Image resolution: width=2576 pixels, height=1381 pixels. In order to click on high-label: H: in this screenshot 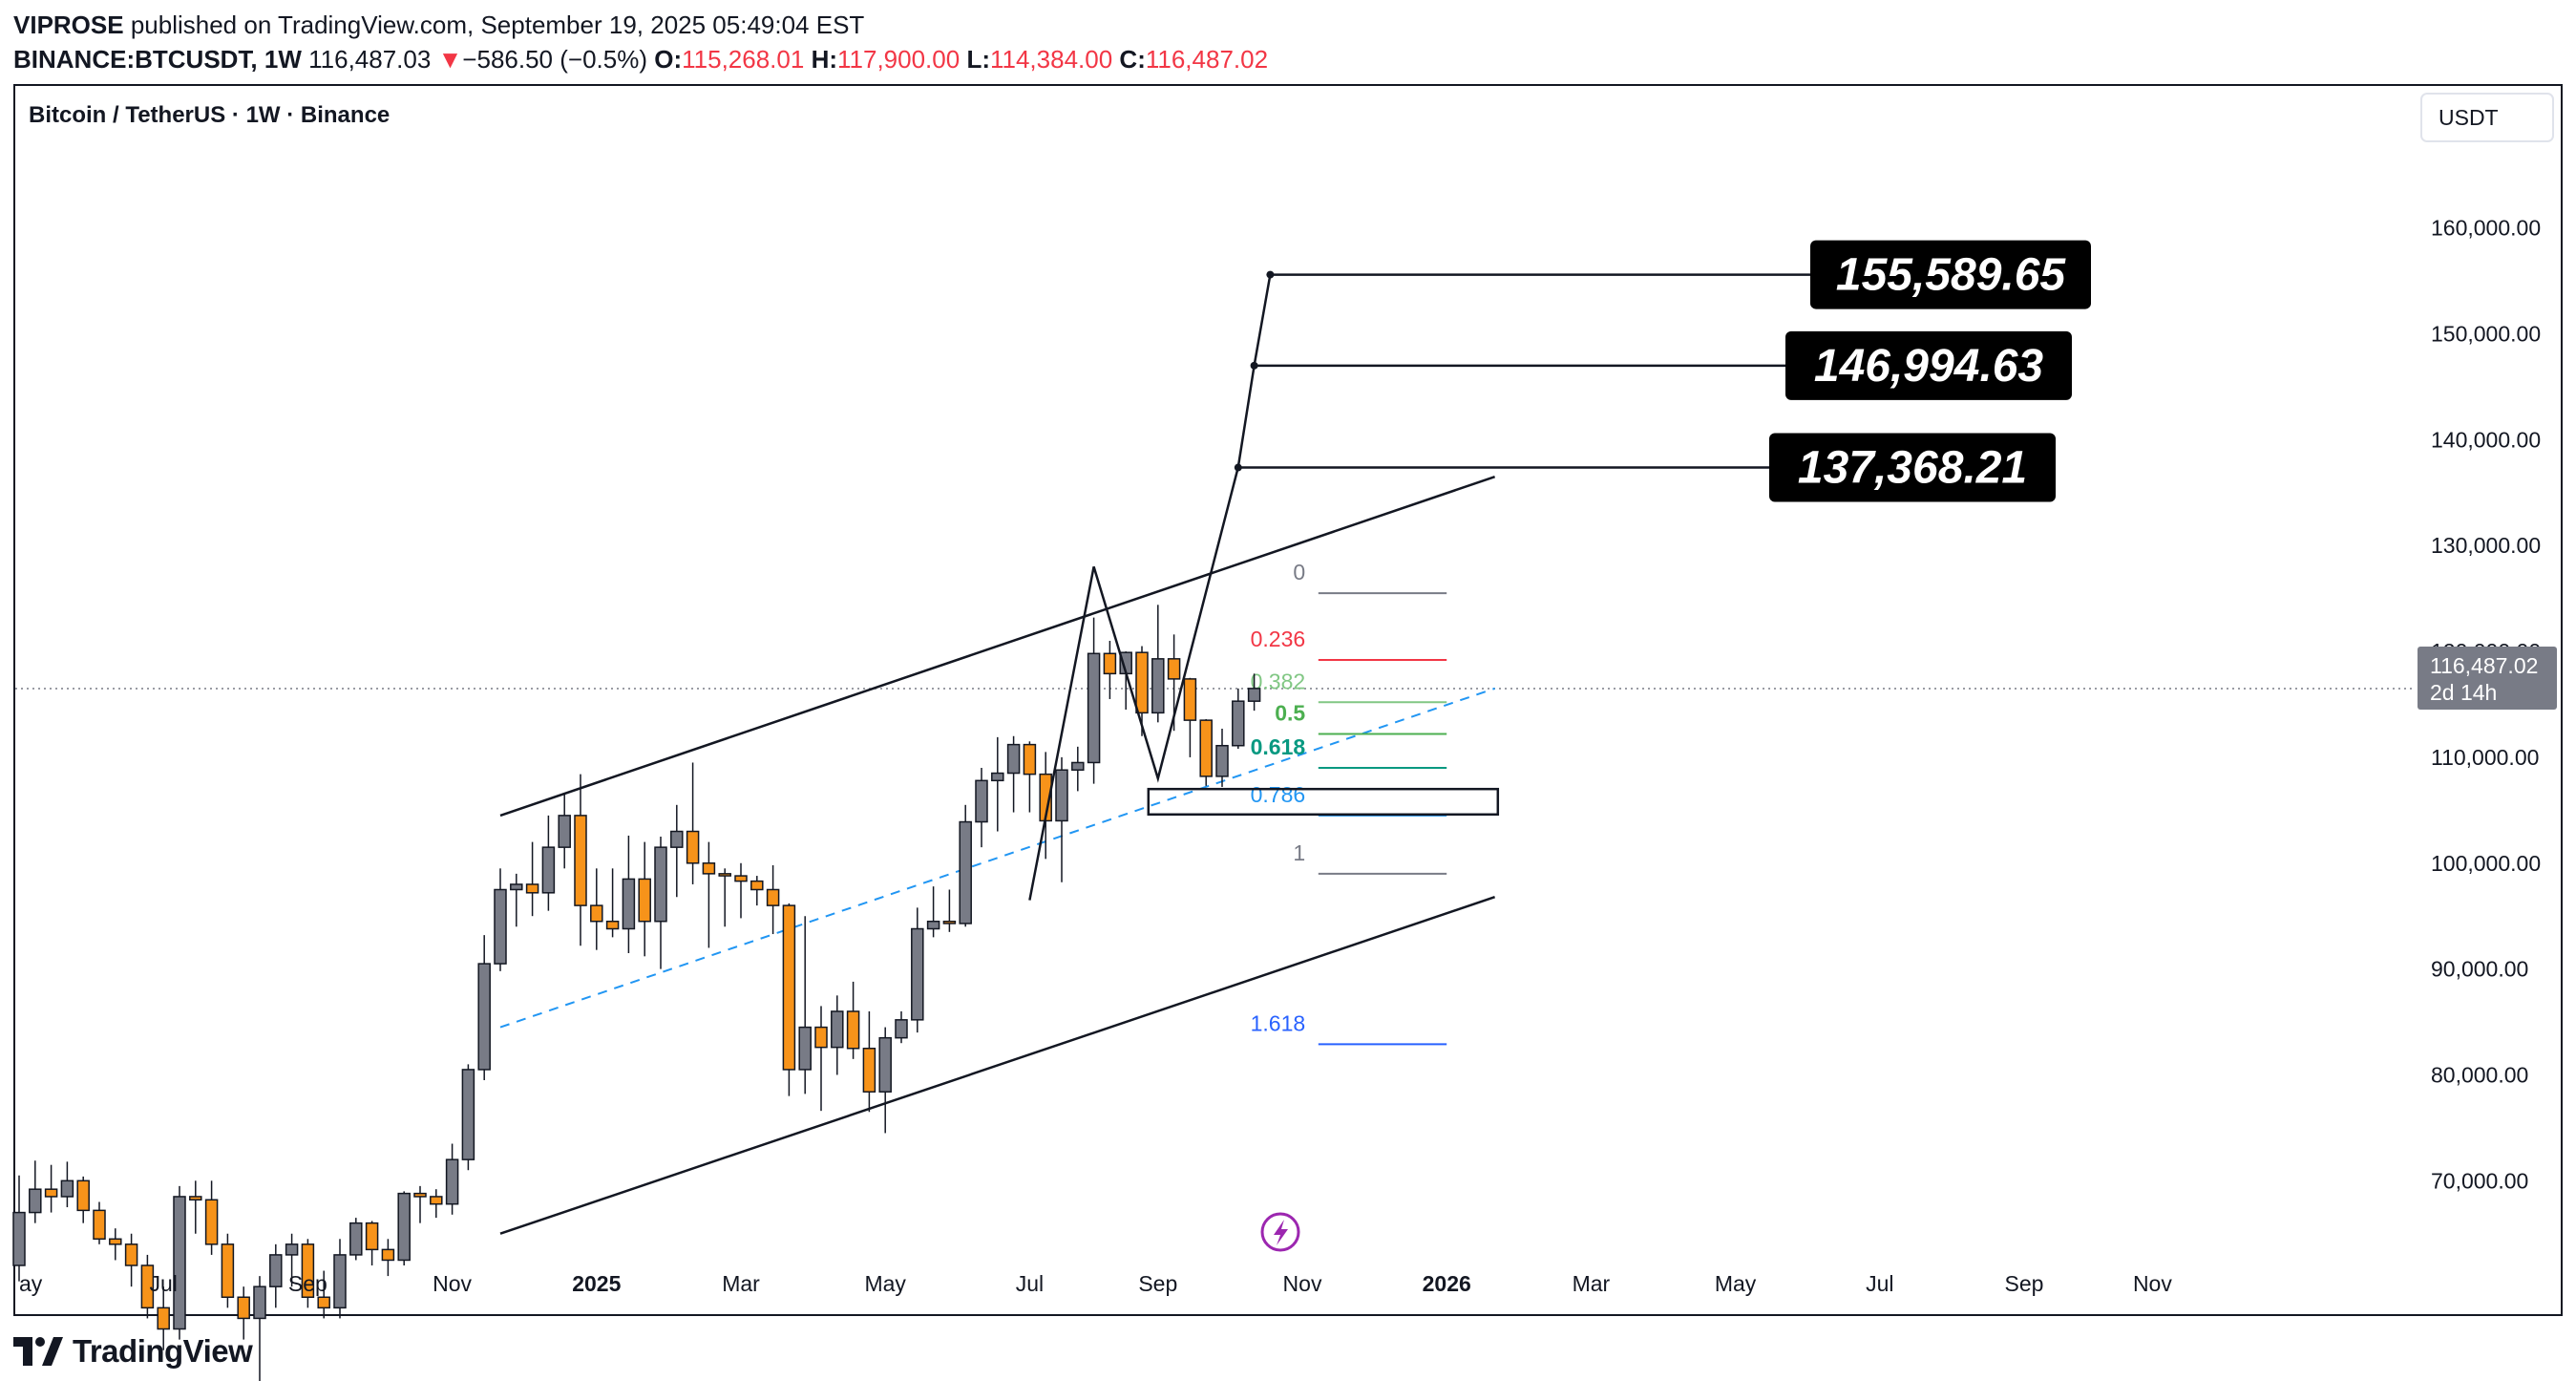, I will do `click(824, 60)`.